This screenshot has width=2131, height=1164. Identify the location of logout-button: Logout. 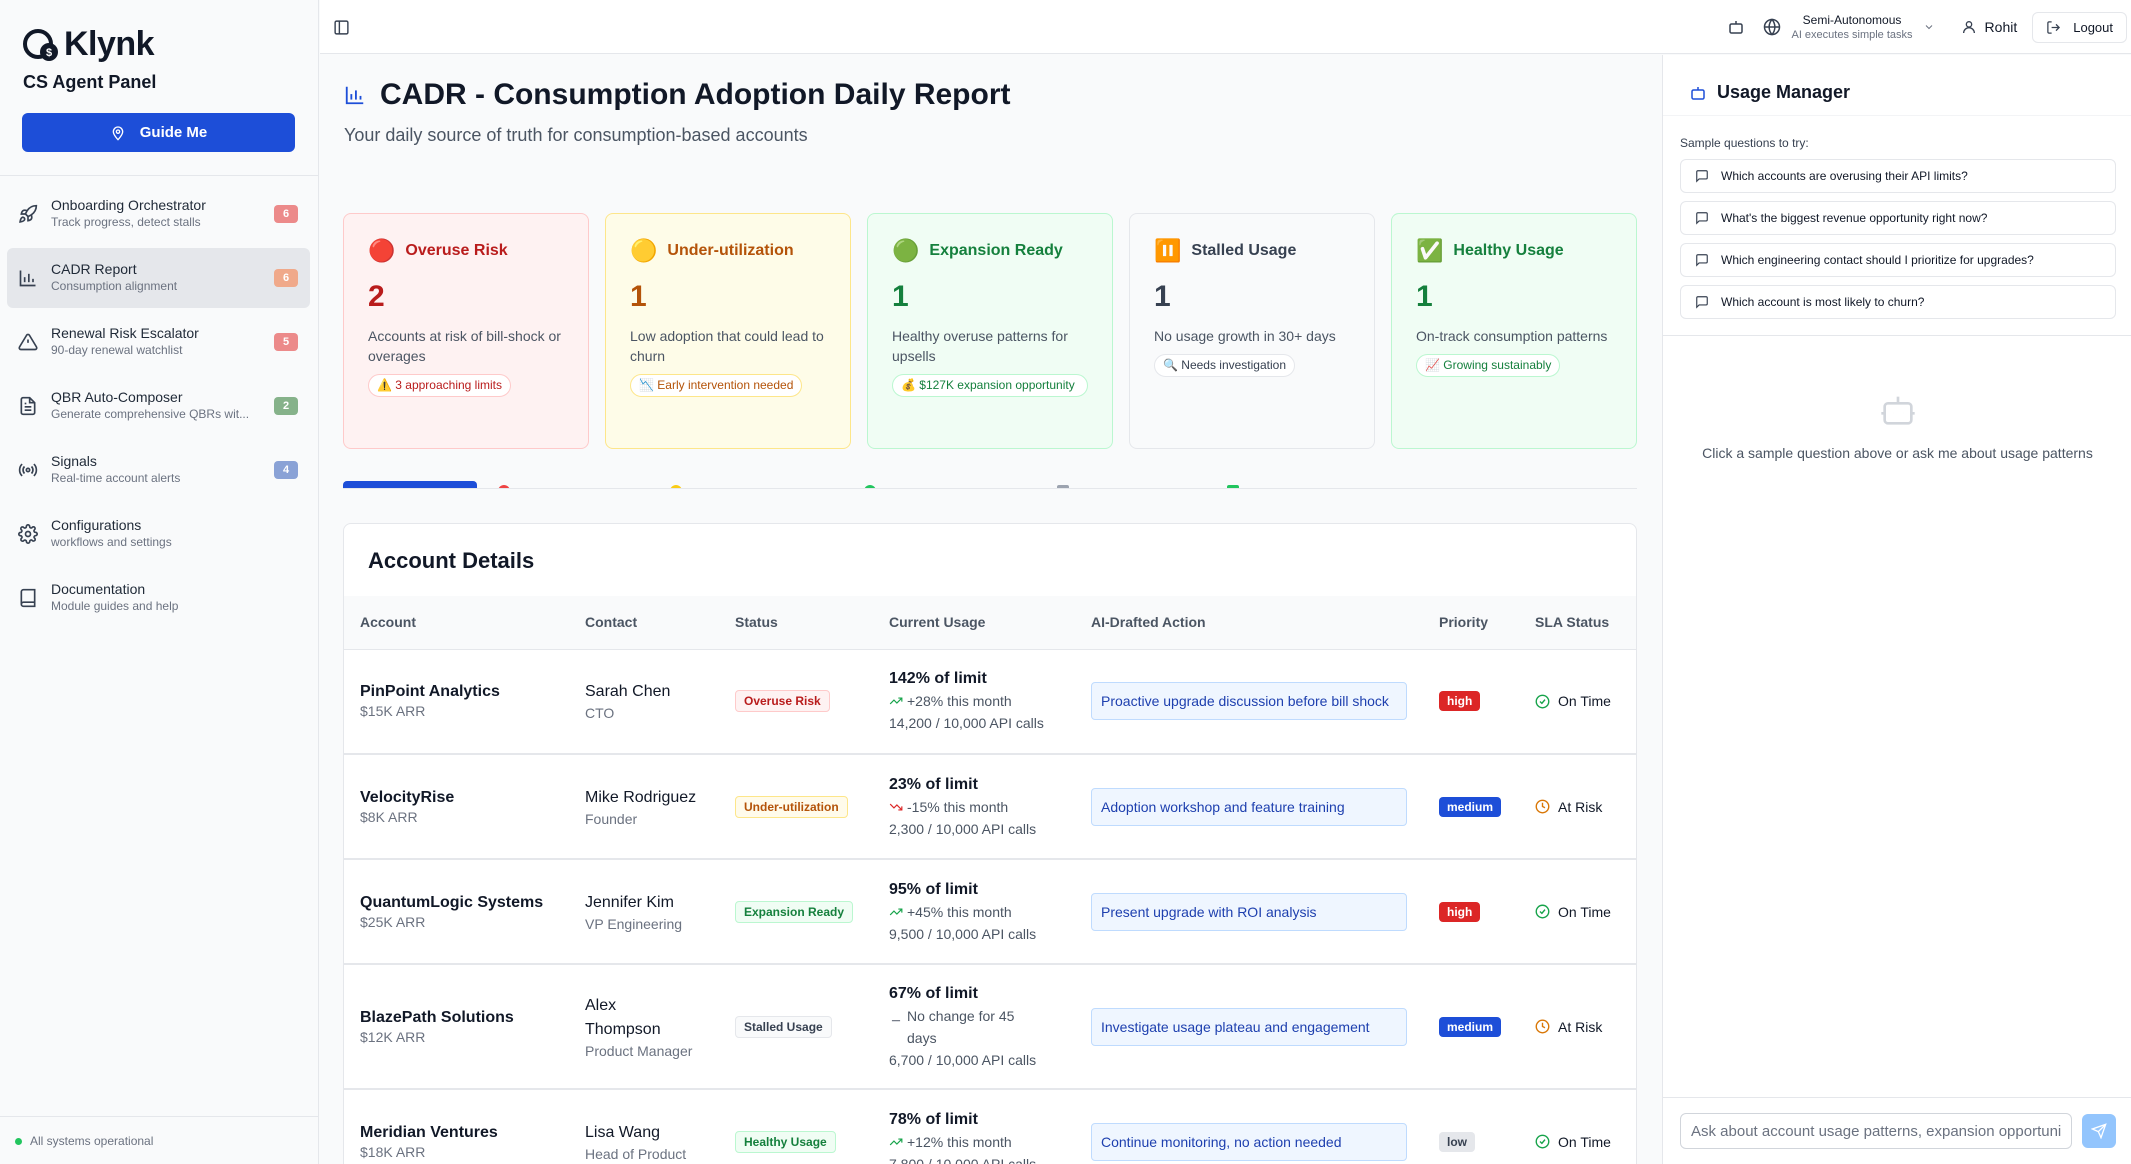
(2079, 27).